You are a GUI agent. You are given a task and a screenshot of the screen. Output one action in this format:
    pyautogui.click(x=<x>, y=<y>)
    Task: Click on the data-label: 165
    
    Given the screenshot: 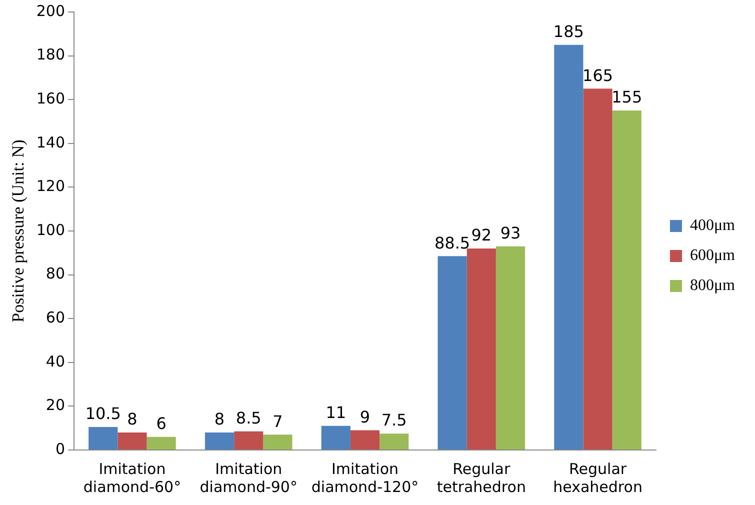 What is the action you would take?
    pyautogui.click(x=598, y=75)
    